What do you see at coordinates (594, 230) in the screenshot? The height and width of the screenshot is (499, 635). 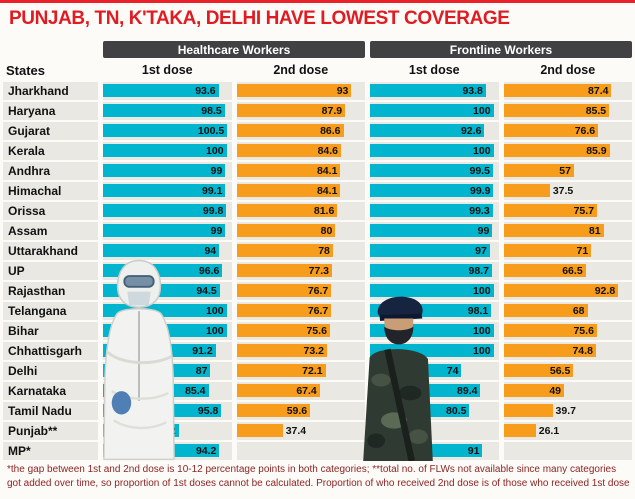 I see `value-label: 81` at bounding box center [594, 230].